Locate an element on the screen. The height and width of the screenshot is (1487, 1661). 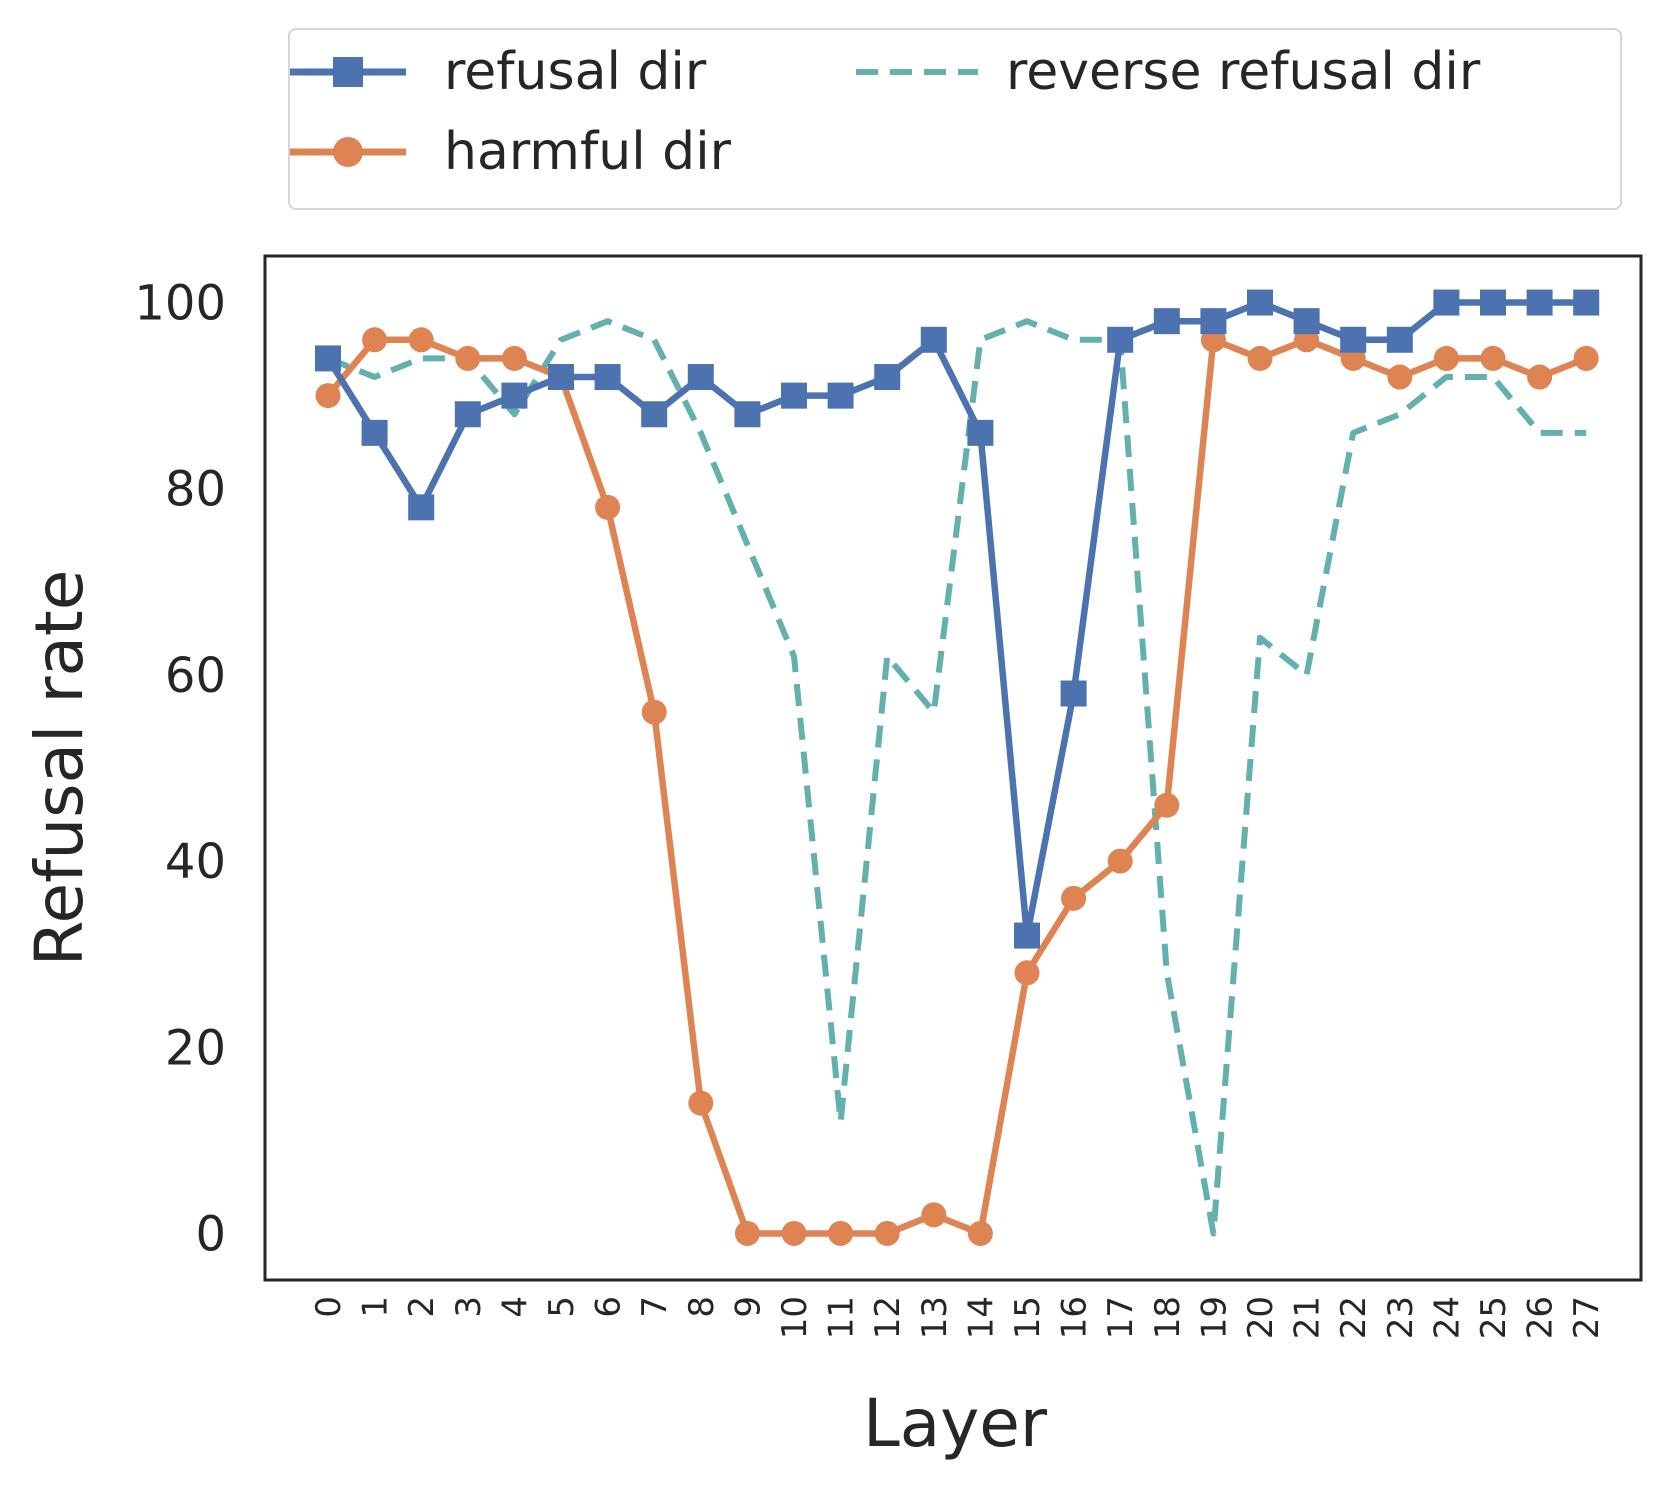
y-axis-title: Refusal rate is located at coordinates (59, 768).